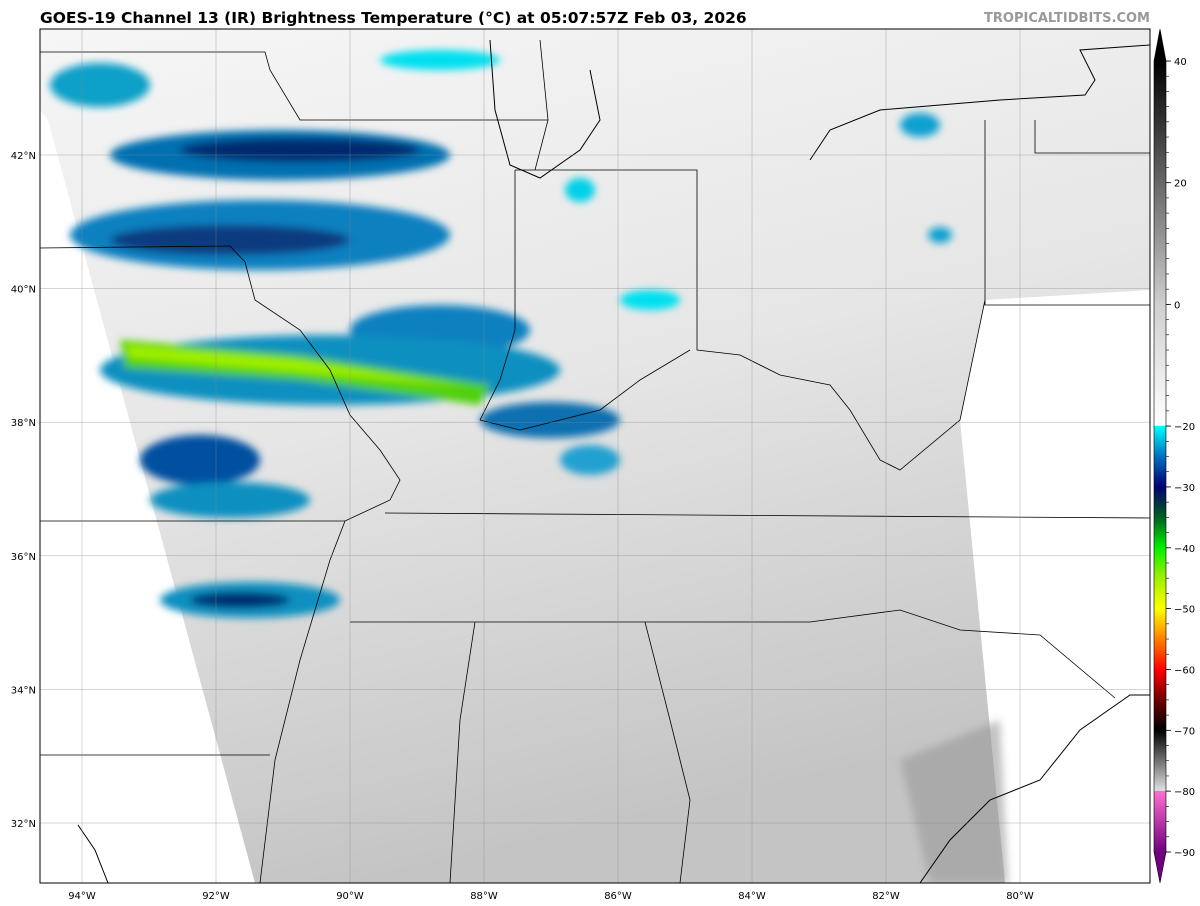  Describe the element at coordinates (350, 896) in the screenshot. I see `lon-tick-label: 90°W` at that location.